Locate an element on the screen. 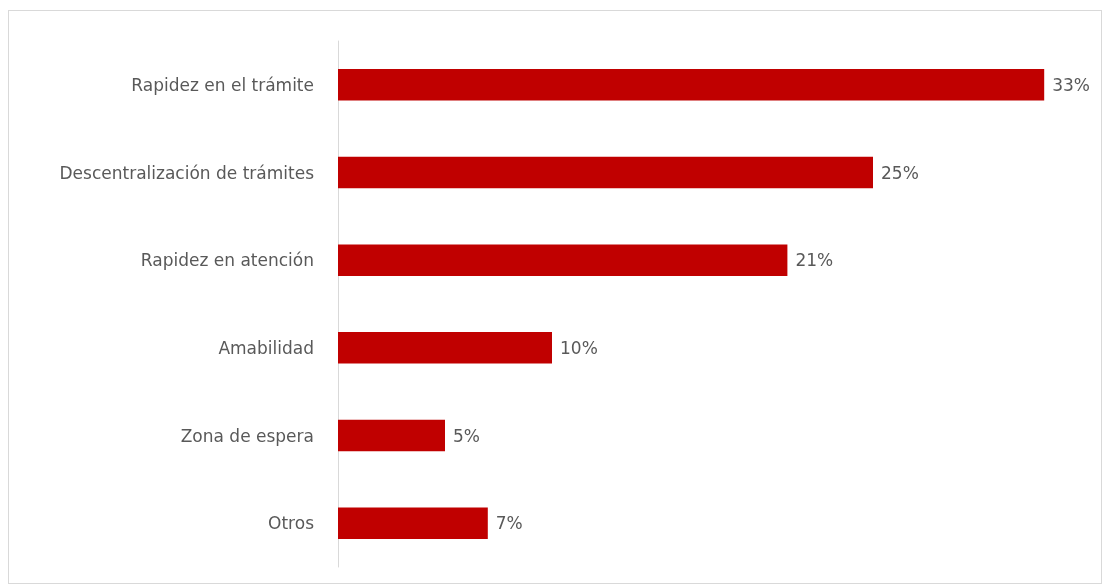  data-label: 33% is located at coordinates (1071, 84).